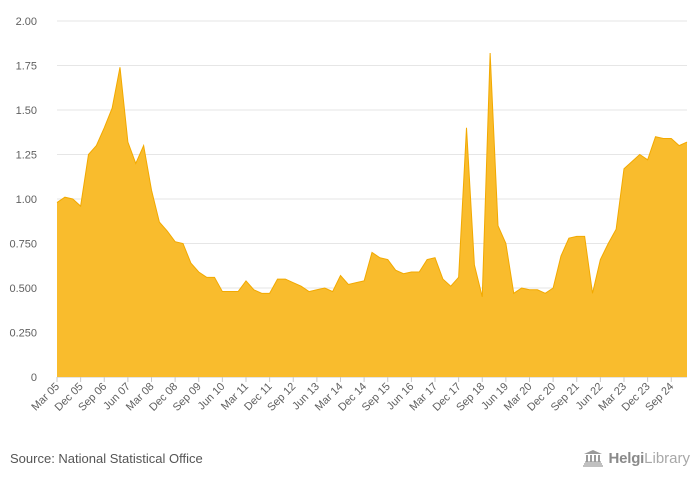 This screenshot has width=700, height=483. I want to click on helgi-library-logo: Helgi Library, so click(636, 458).